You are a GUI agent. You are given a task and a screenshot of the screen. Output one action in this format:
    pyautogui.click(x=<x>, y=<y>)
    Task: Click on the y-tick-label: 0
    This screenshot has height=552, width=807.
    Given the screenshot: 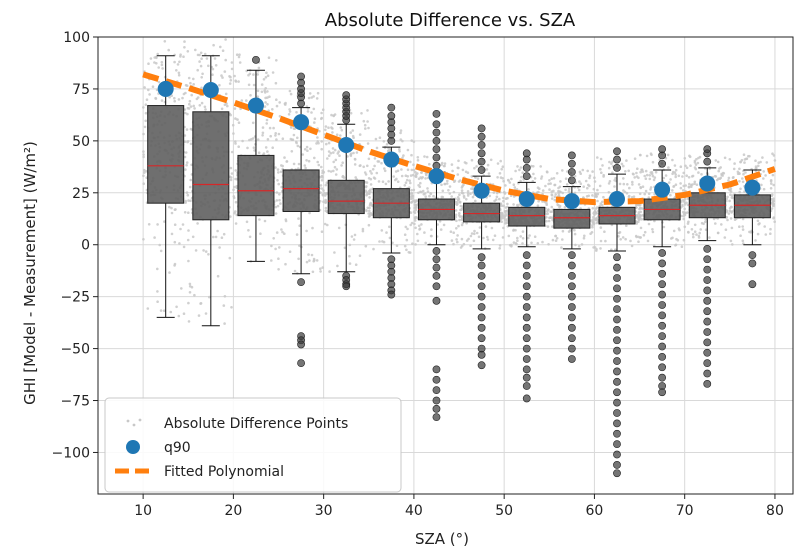 What is the action you would take?
    pyautogui.click(x=85, y=246)
    